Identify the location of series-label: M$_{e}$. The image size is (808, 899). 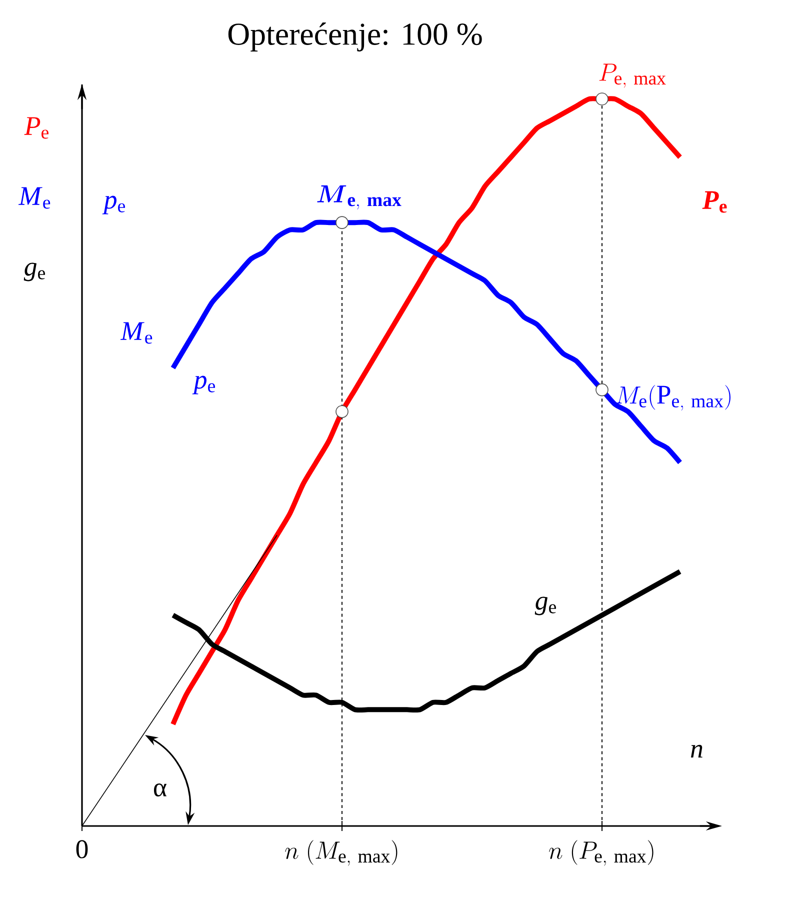
(136, 333).